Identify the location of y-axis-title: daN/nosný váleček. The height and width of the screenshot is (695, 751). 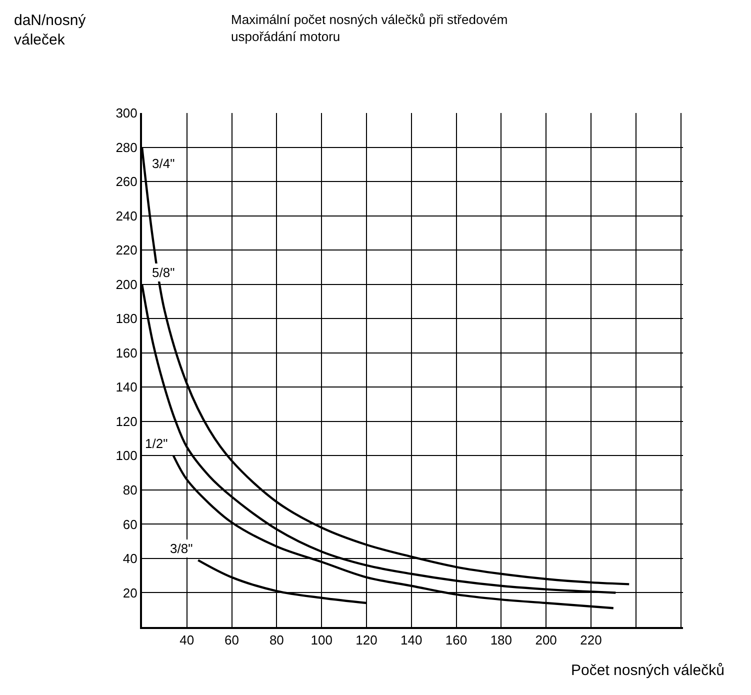
(50, 30).